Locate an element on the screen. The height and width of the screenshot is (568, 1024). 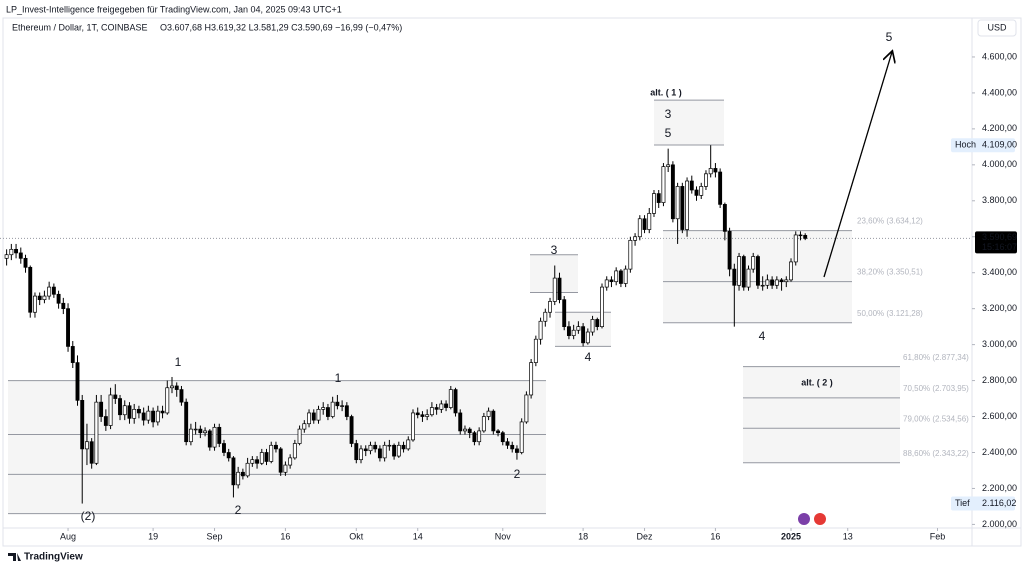
last-price-badge is located at coordinates (996, 242).